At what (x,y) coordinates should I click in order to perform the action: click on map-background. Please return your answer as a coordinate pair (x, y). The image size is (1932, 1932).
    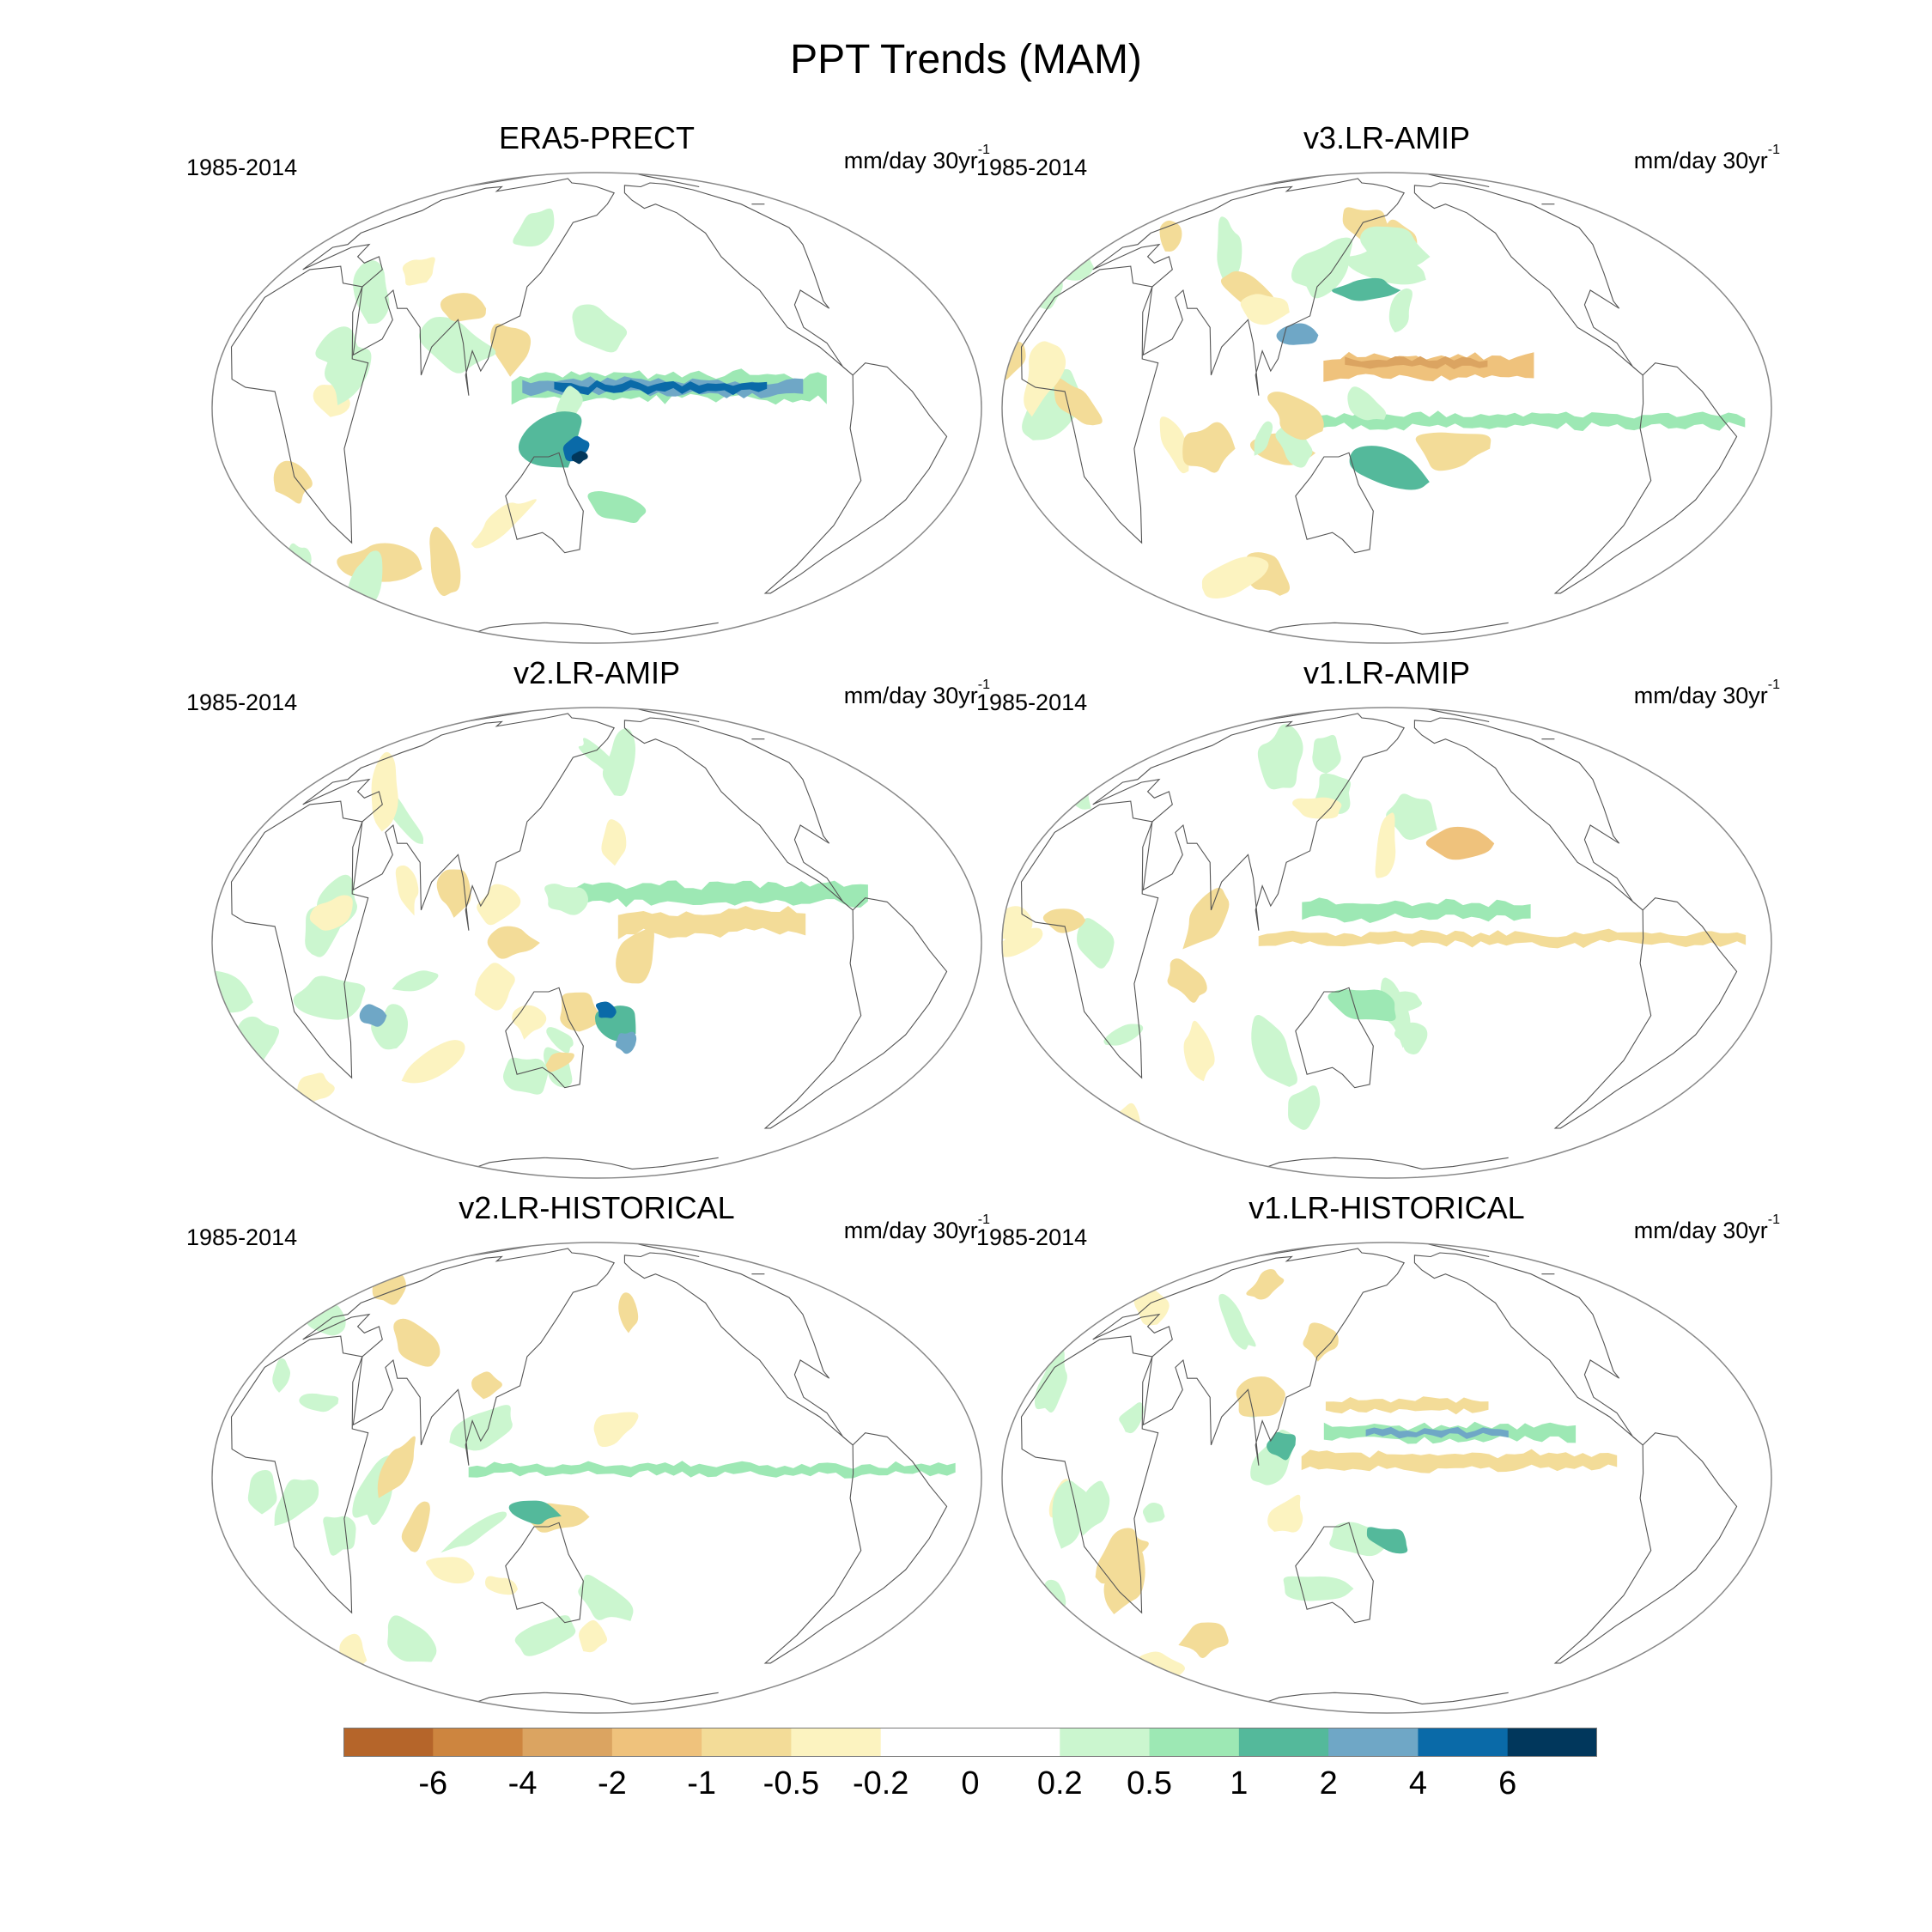
    Looking at the image, I should click on (1386, 1477).